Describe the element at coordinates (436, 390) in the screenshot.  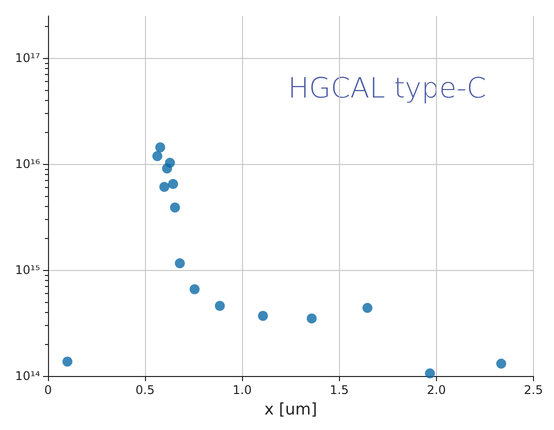
I see `x-tick-label: 2.0` at that location.